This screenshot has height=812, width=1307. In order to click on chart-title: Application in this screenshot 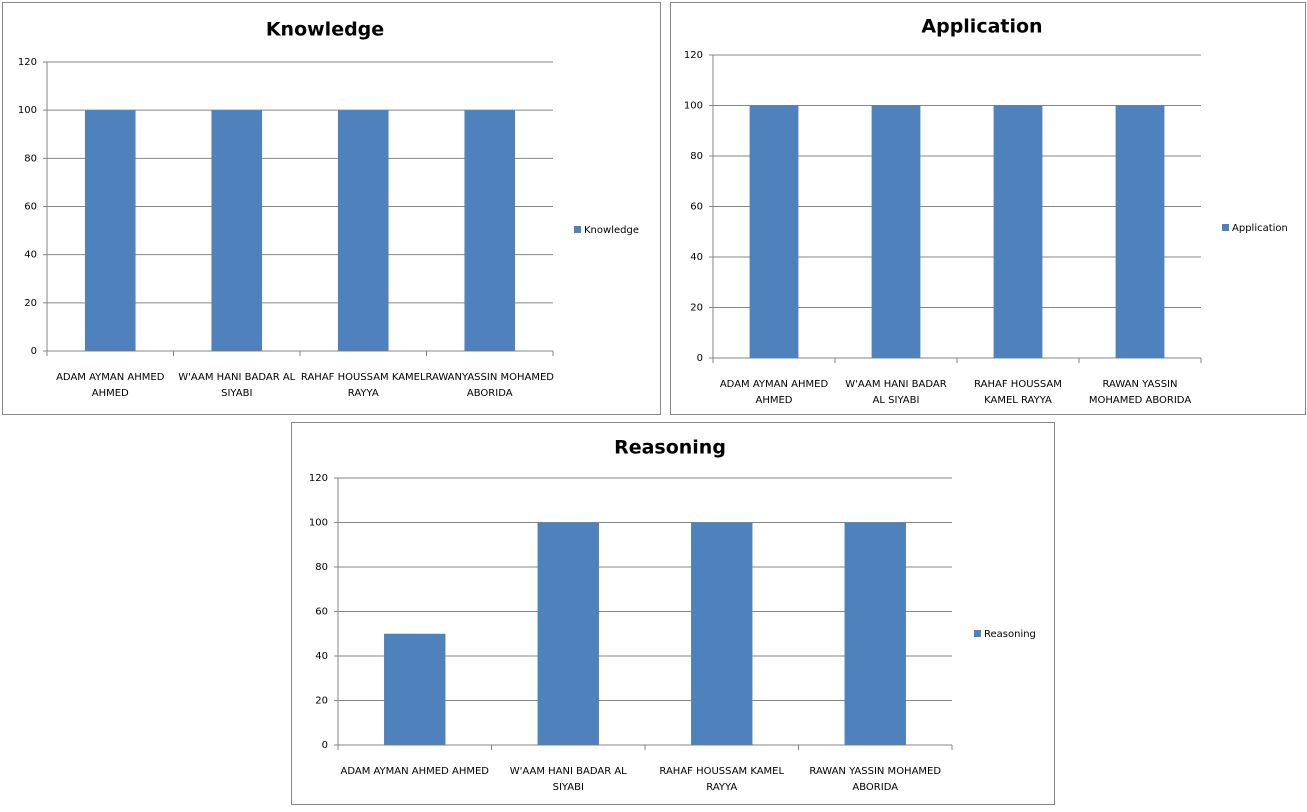, I will do `click(981, 27)`.